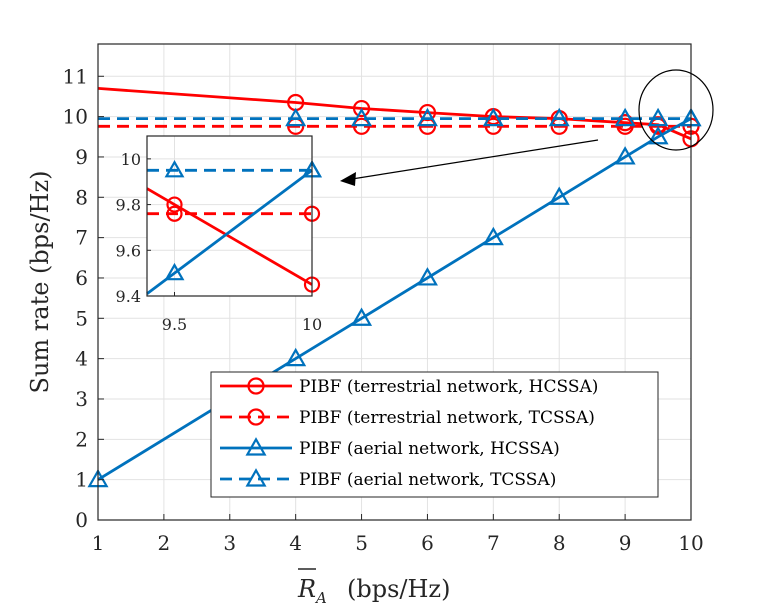 Image resolution: width=763 pixels, height=610 pixels. Describe the element at coordinates (475, 159) in the screenshot. I see `zoom-arrow-line` at that location.